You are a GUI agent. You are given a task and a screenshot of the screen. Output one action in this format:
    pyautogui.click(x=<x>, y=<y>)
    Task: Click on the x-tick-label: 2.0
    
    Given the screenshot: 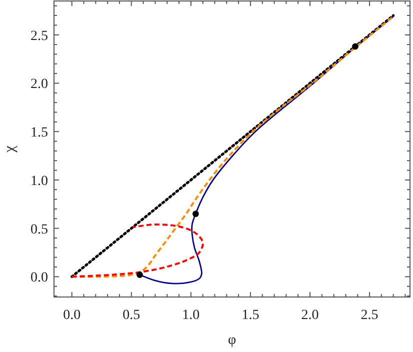 What is the action you would take?
    pyautogui.click(x=310, y=315)
    